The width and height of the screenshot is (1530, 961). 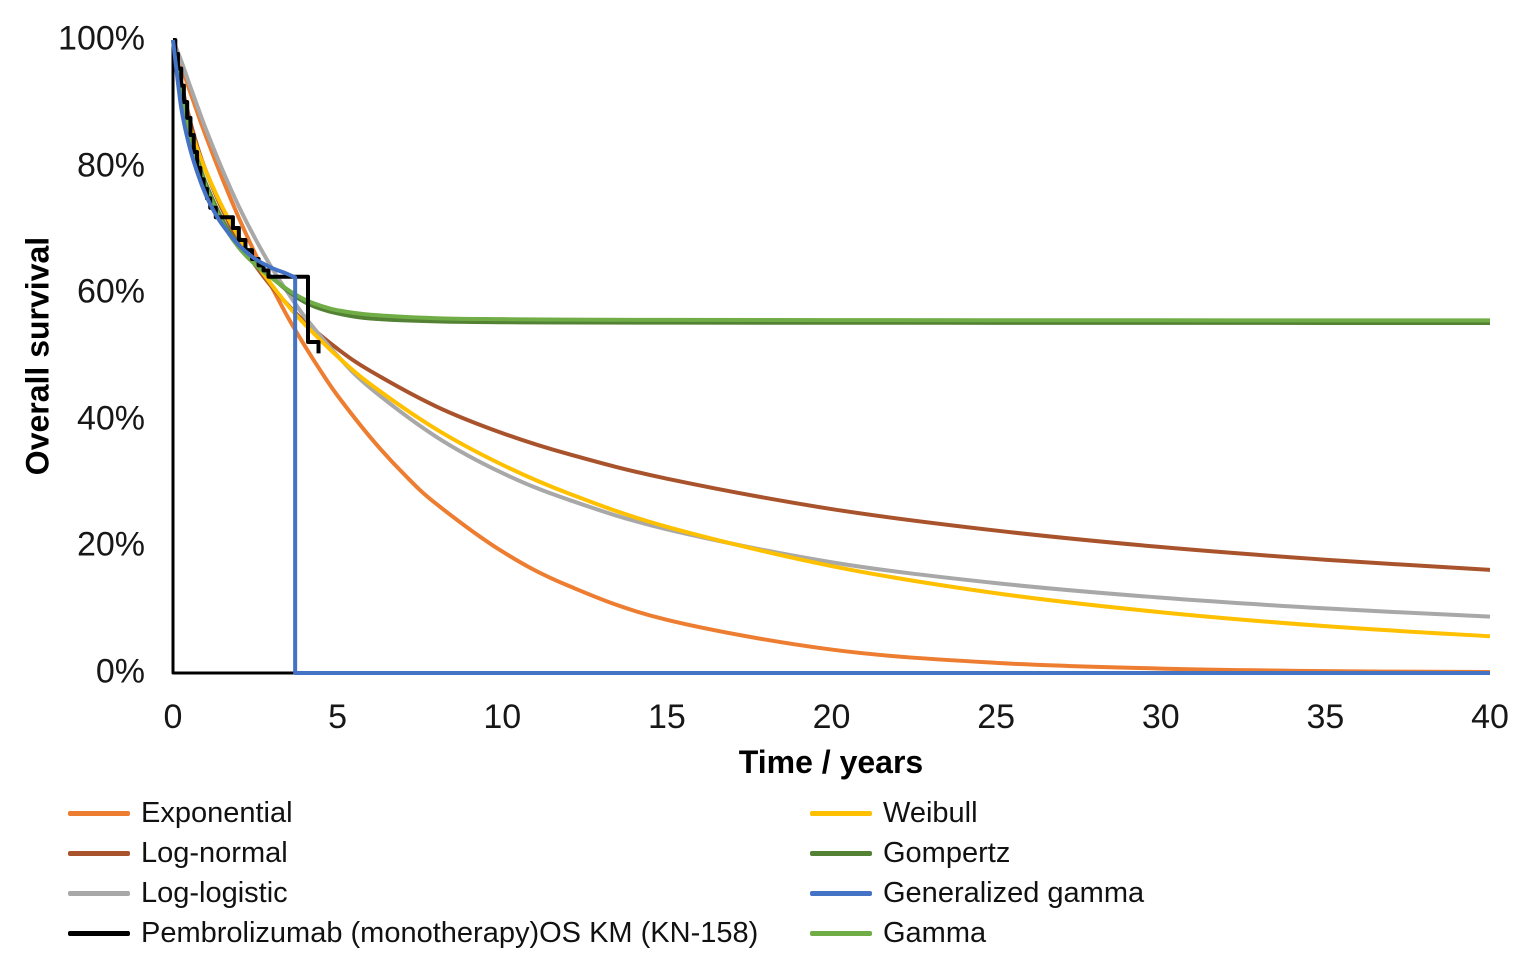 What do you see at coordinates (413, 813) in the screenshot?
I see `legend-item: Exponential` at bounding box center [413, 813].